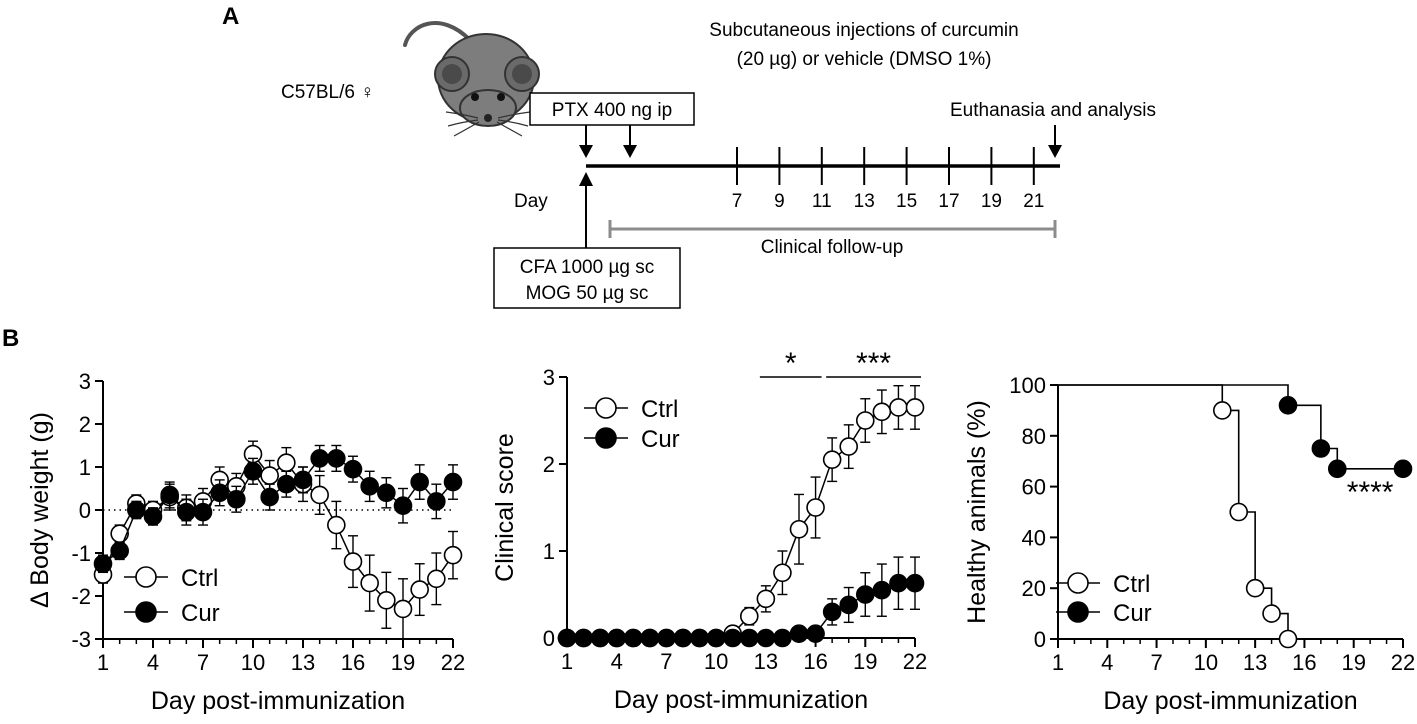 This screenshot has width=1417, height=724. I want to click on y-tick-label: 60, so click(1034, 487).